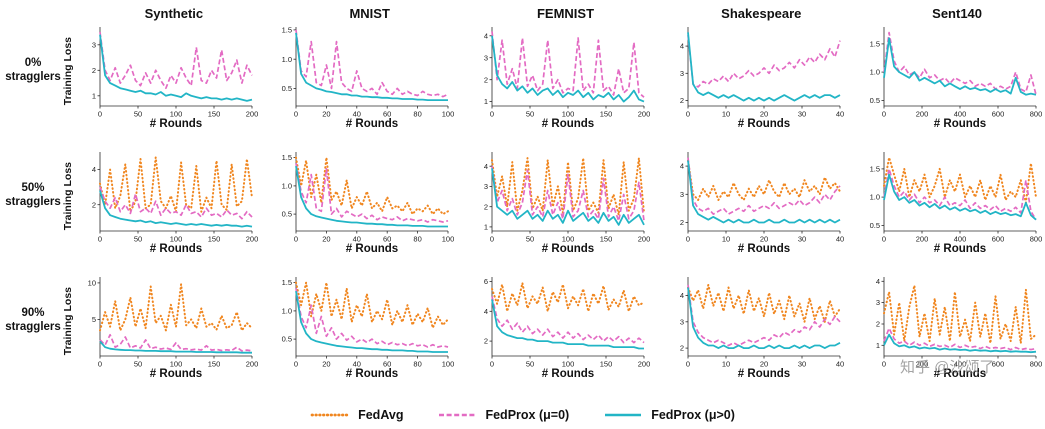 The width and height of the screenshot is (1045, 429). What do you see at coordinates (368, 72) in the screenshot?
I see `line-chart-mnist-0pct: 0 20 40 60 80 100 0.5 1.0 1.5` at bounding box center [368, 72].